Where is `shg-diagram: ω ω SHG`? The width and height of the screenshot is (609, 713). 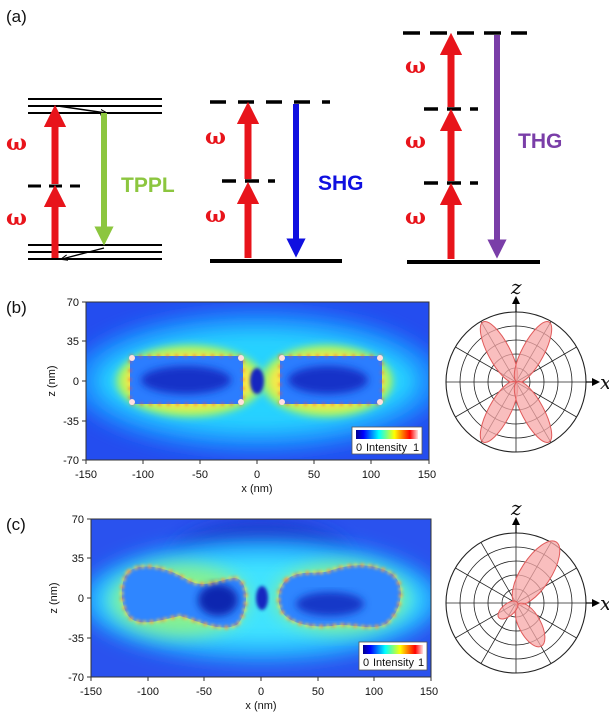 shg-diagram: ω ω SHG is located at coordinates (284, 181).